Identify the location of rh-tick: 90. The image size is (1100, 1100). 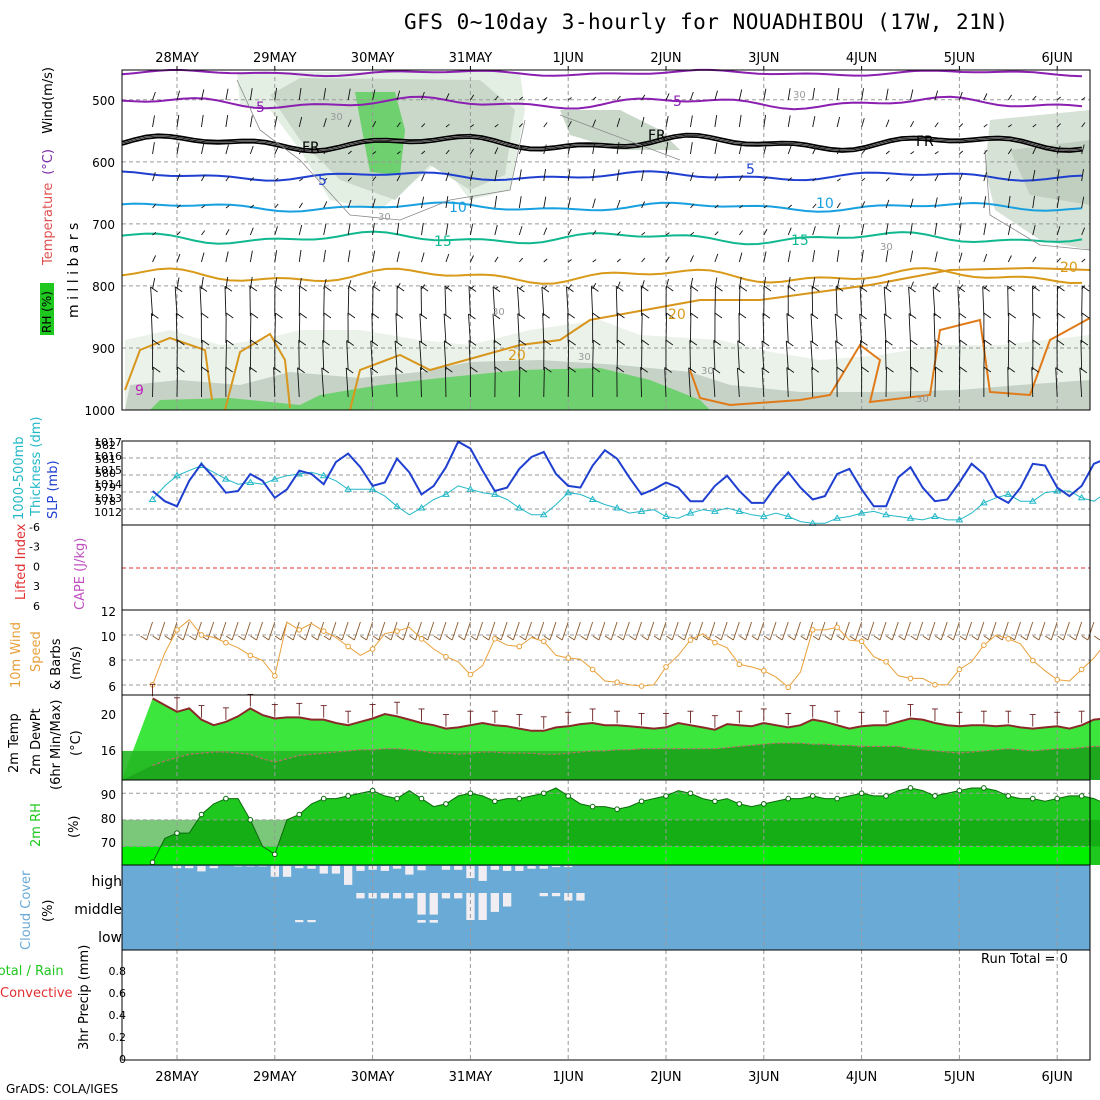
(108, 795).